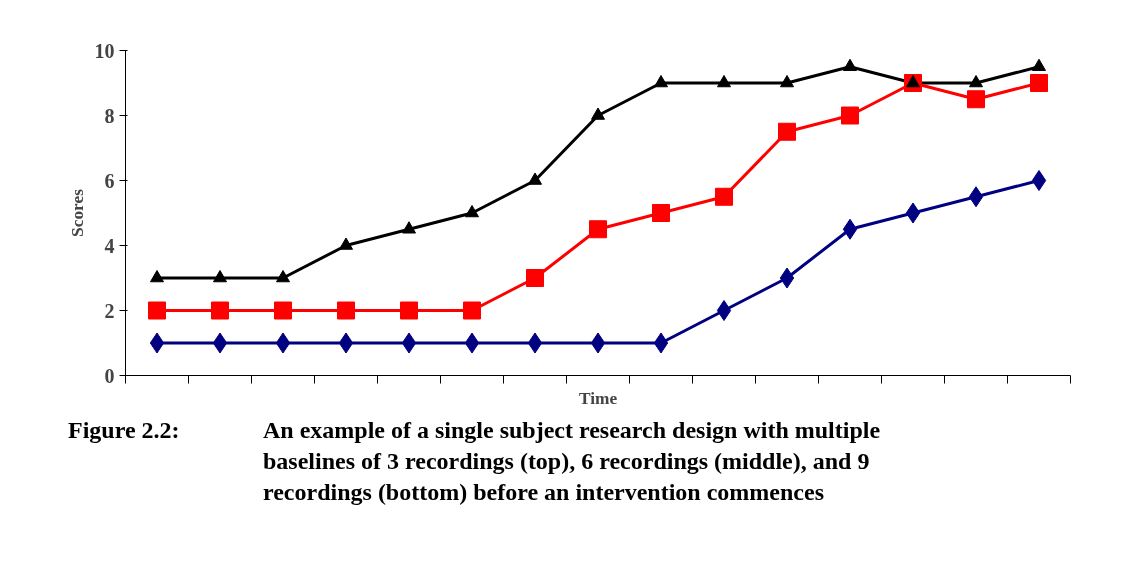 Image resolution: width=1130 pixels, height=567 pixels. I want to click on y-tick-label: 6, so click(109, 180).